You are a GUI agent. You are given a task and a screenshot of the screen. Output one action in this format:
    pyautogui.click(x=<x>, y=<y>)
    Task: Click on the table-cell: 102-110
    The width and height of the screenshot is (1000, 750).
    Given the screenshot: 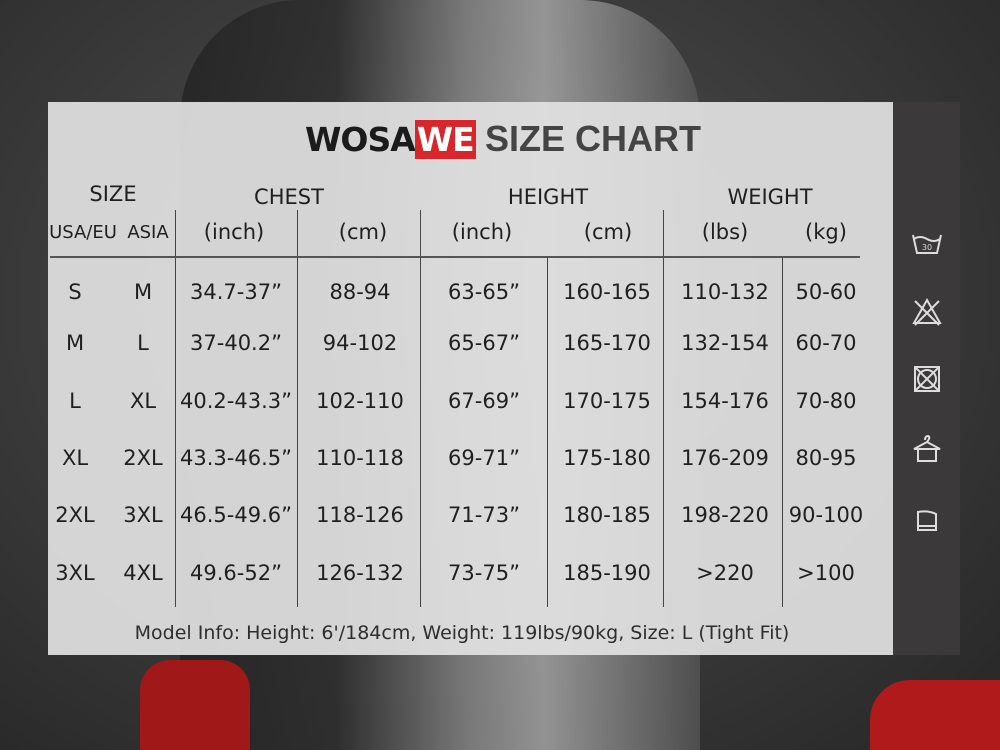 What is the action you would take?
    pyautogui.click(x=360, y=401)
    